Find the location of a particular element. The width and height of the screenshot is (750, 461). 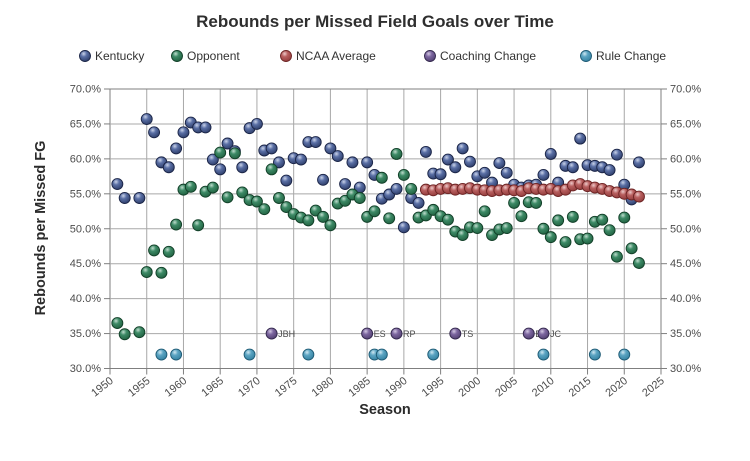

x-tick-label: 1990 is located at coordinates (396, 387).